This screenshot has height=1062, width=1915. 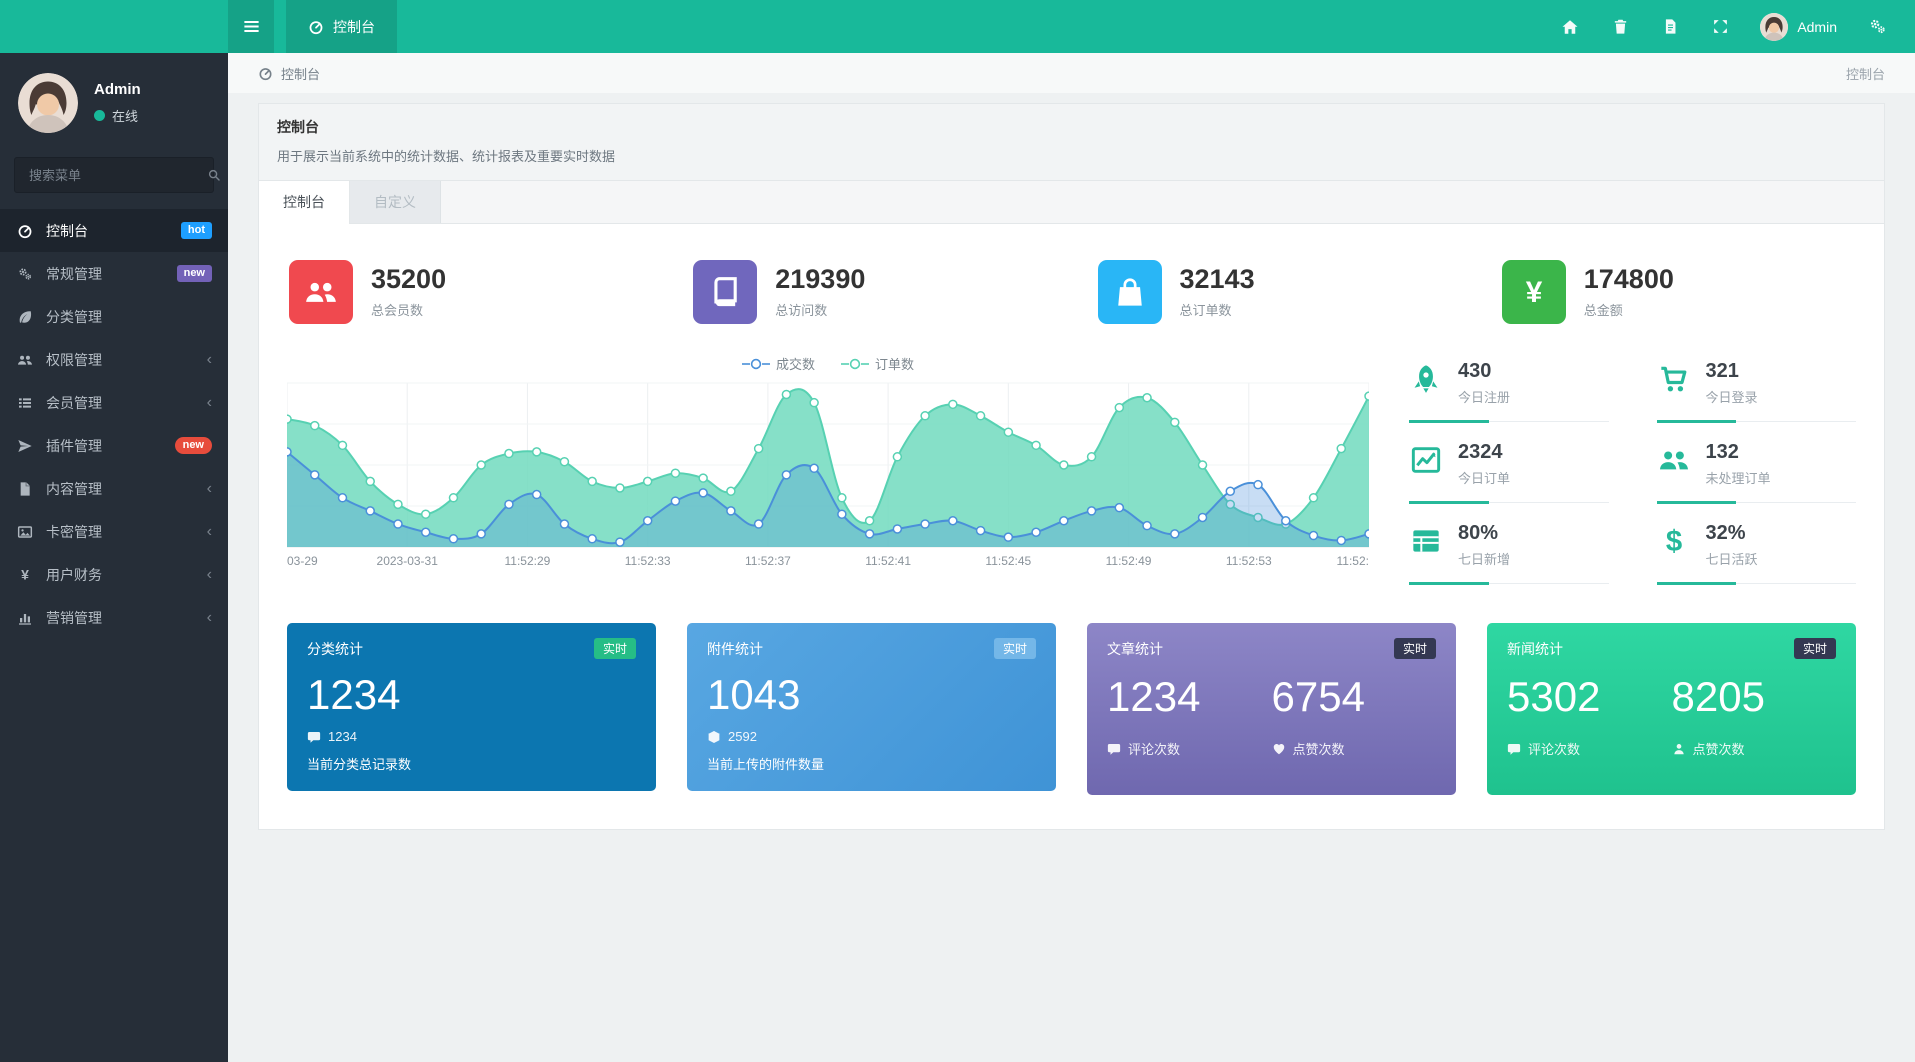 I want to click on sidebar-user-name: Admin, so click(x=117, y=89).